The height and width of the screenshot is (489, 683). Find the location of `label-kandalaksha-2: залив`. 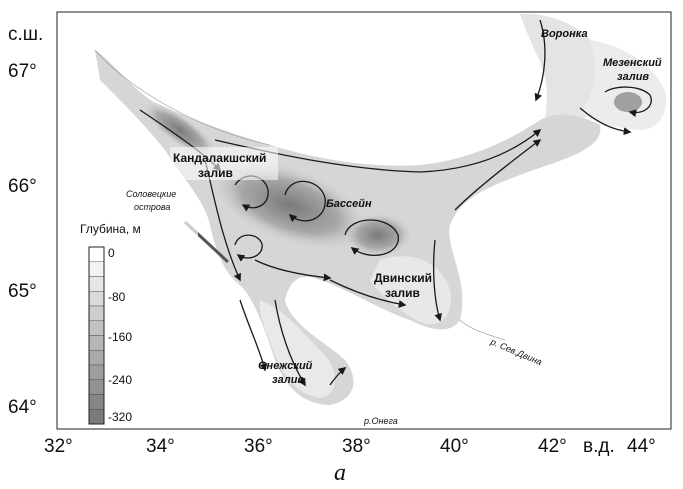

label-kandalaksha-2: залив is located at coordinates (215, 173).